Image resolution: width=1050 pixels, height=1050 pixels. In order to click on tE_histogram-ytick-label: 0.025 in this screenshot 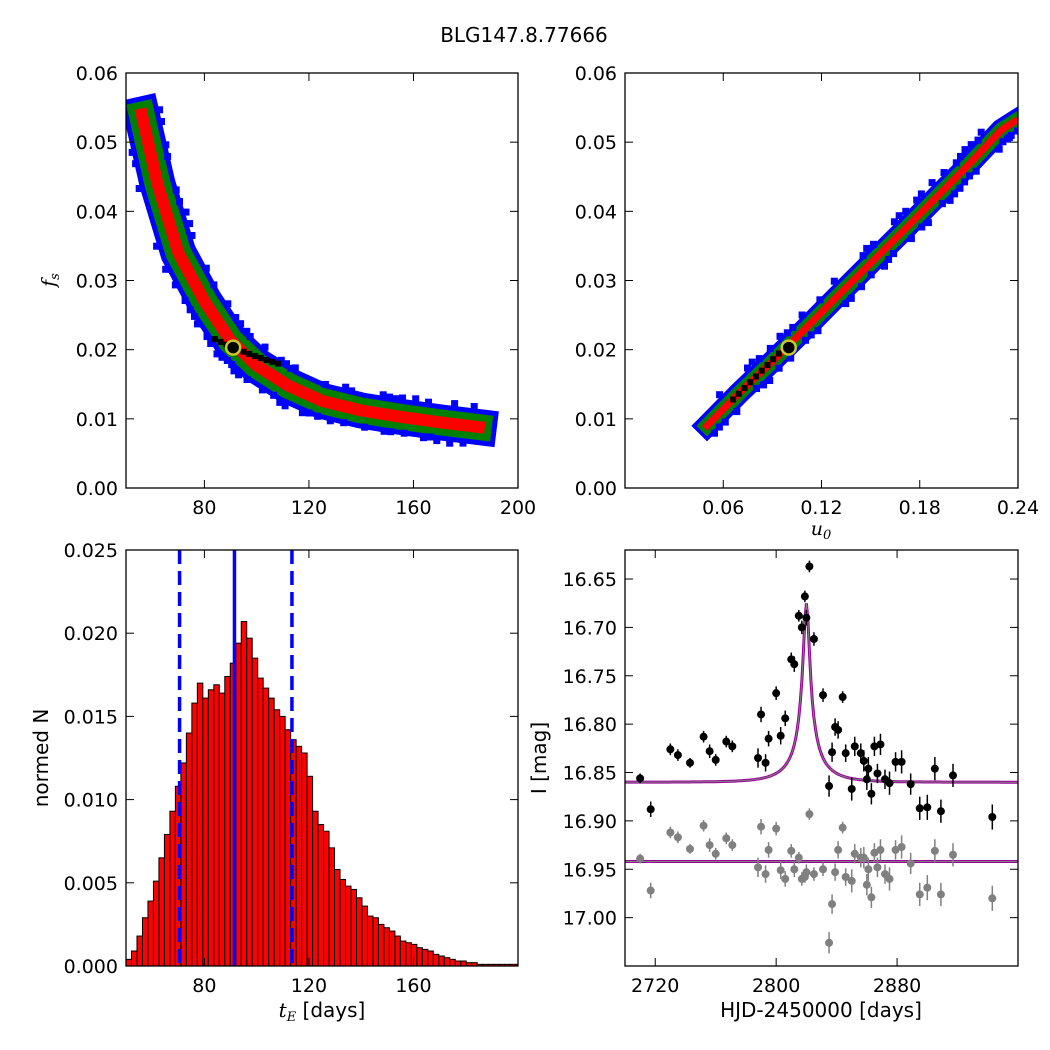, I will do `click(91, 551)`.